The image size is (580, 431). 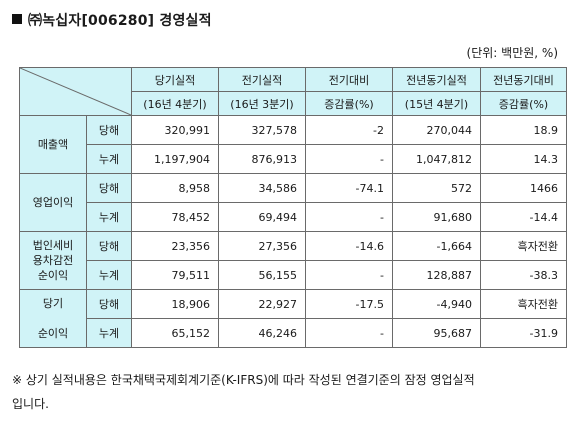 What do you see at coordinates (436, 79) in the screenshot?
I see `col-header: 전년동기실적` at bounding box center [436, 79].